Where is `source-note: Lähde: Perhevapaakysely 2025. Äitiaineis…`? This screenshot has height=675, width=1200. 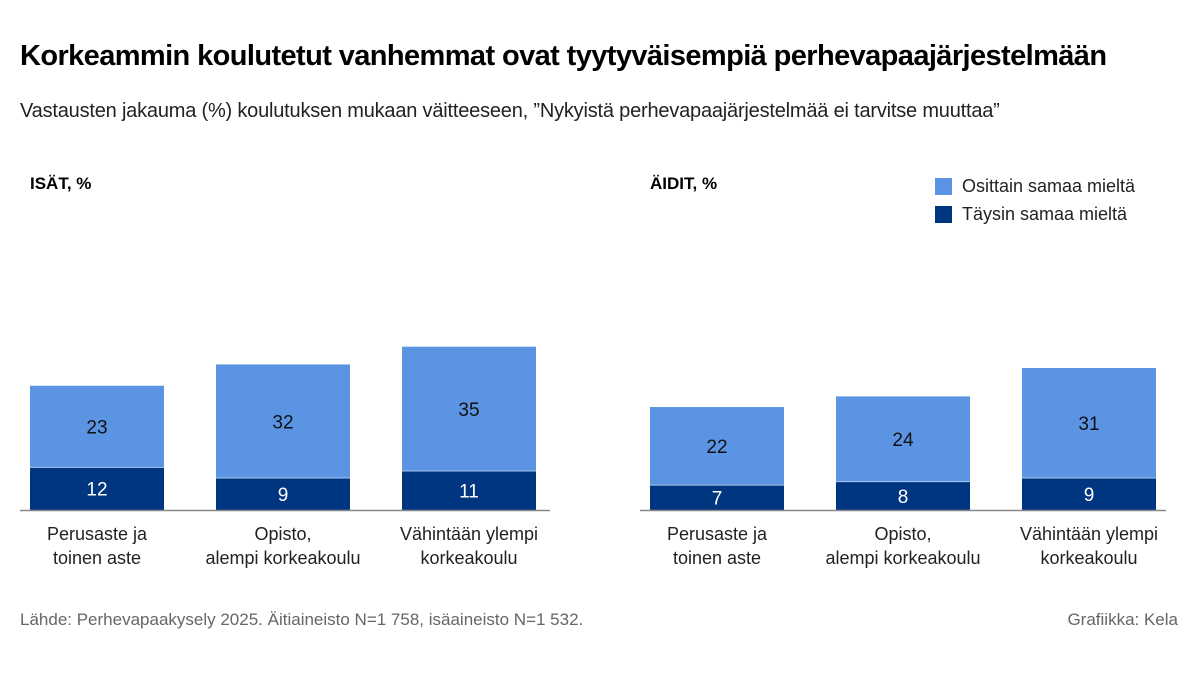
source-note: Lähde: Perhevapaakysely 2025. Äitiaineis… is located at coordinates (302, 619).